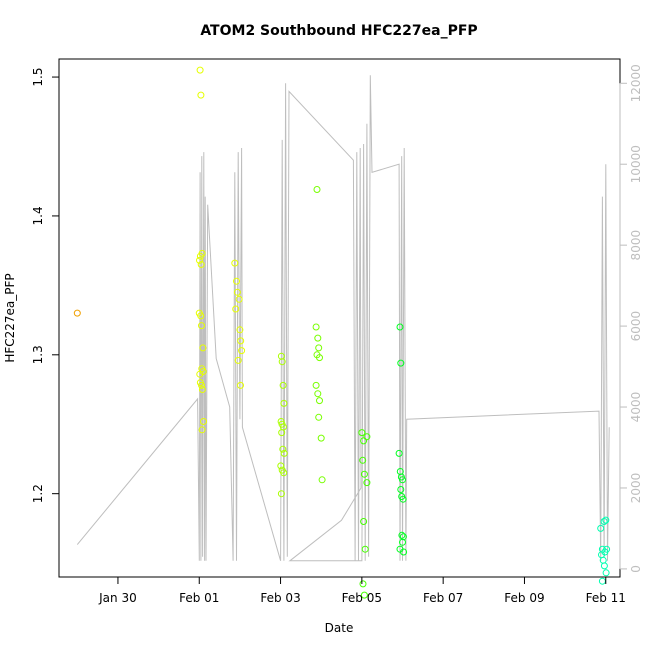 The width and height of the screenshot is (650, 650). I want to click on x-tick-label: Feb 07, so click(443, 598).